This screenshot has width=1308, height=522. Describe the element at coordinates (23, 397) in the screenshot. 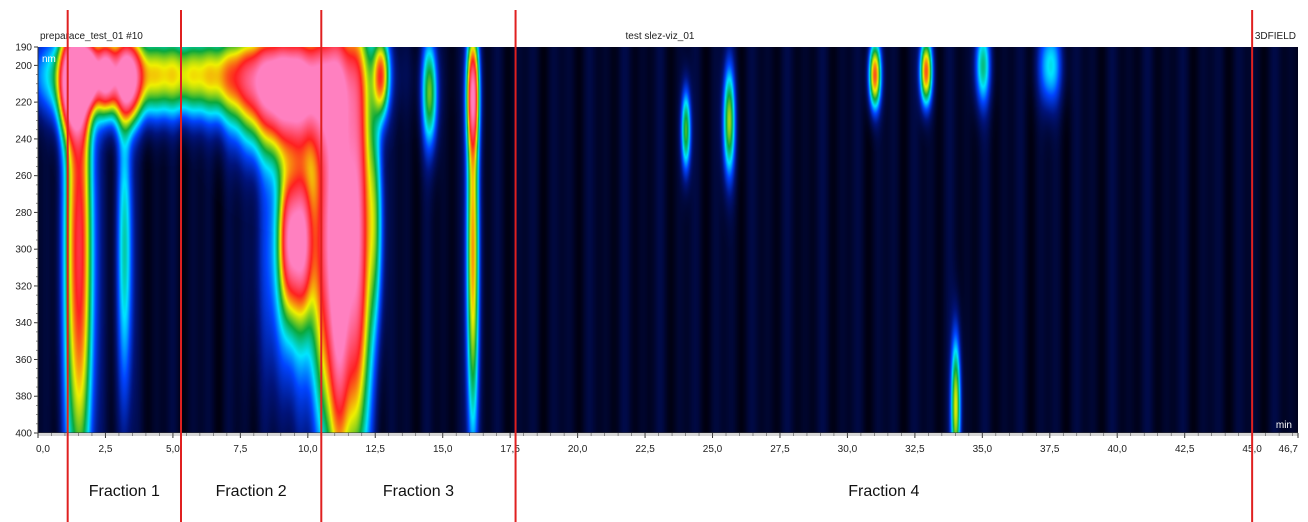

I see `y-tick-label: 380` at that location.